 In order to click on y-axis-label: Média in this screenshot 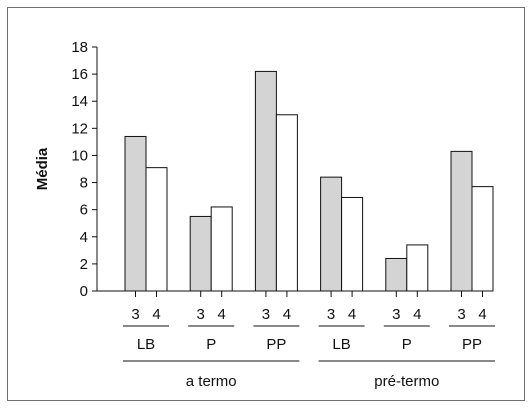, I will do `click(42, 168)`.